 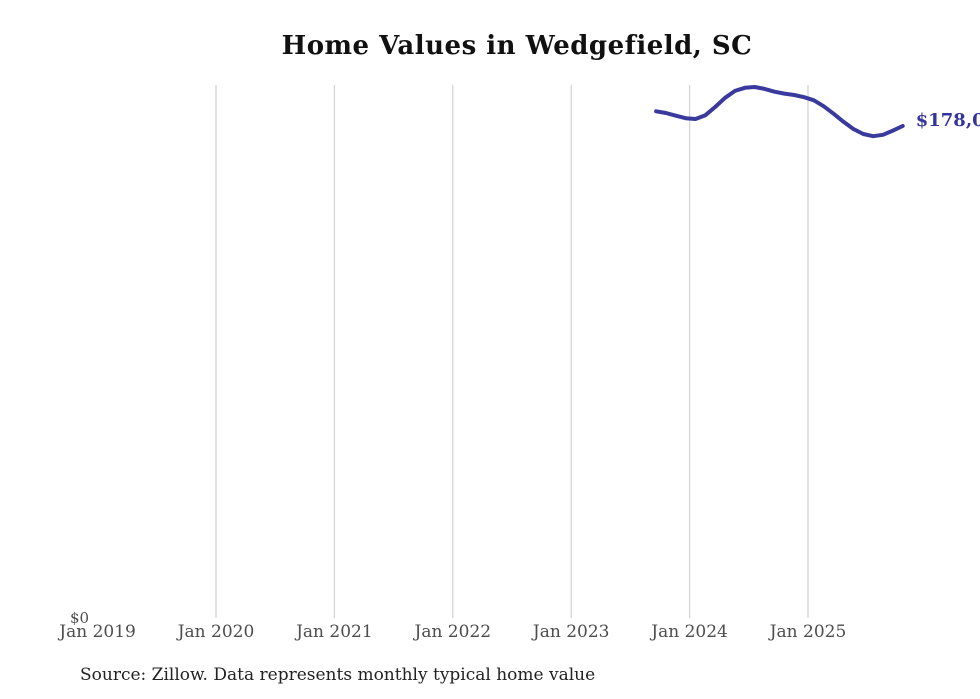 What do you see at coordinates (517, 46) in the screenshot?
I see `chart-title: Home Values in Wedgefield, SC` at bounding box center [517, 46].